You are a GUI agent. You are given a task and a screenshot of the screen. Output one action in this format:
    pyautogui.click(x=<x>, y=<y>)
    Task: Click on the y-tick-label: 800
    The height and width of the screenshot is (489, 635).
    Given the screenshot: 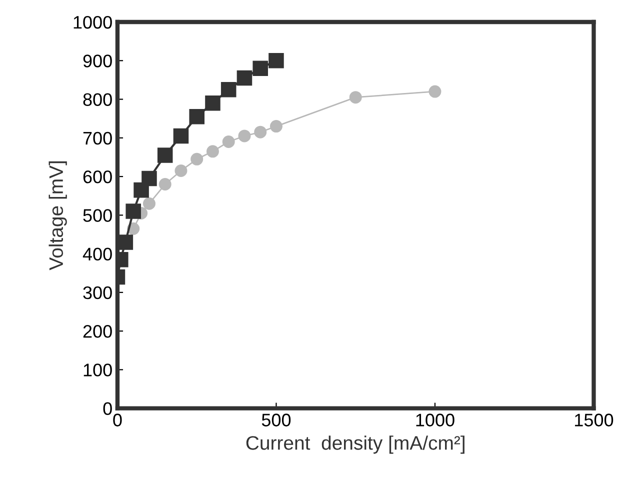 What is the action you would take?
    pyautogui.click(x=97, y=99)
    